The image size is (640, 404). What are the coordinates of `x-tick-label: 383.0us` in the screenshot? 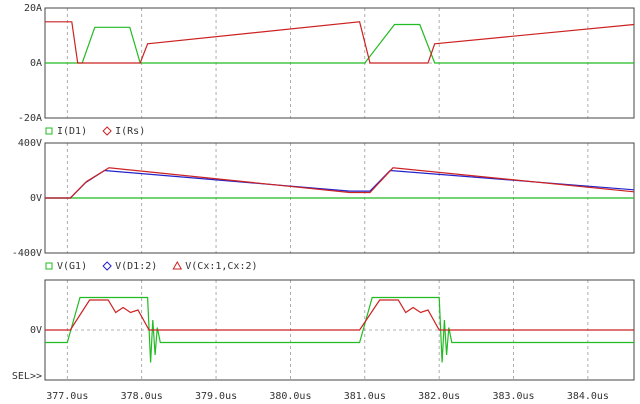 It's located at (513, 396).